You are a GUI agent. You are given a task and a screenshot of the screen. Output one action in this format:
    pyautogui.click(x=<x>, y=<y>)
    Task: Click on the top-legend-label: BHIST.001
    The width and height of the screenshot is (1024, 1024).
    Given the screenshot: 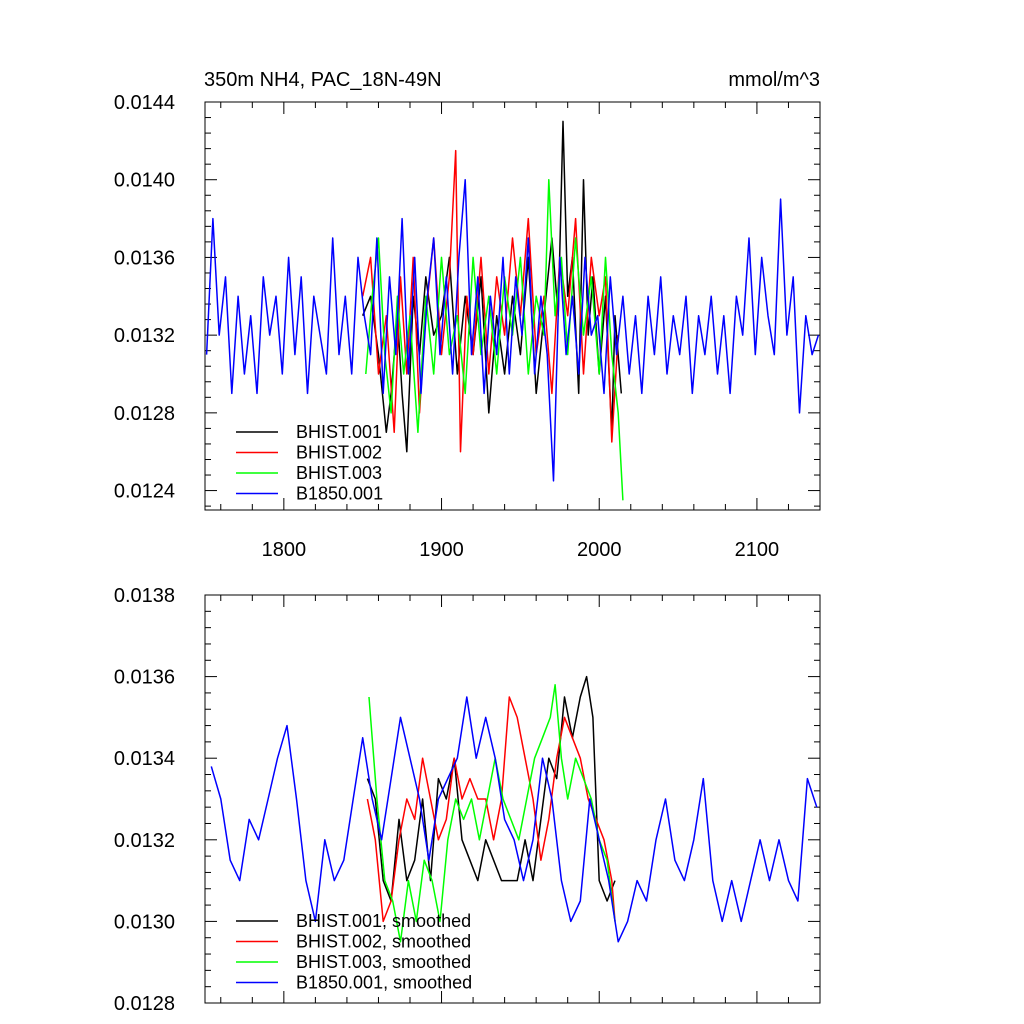 What is the action you would take?
    pyautogui.click(x=339, y=432)
    